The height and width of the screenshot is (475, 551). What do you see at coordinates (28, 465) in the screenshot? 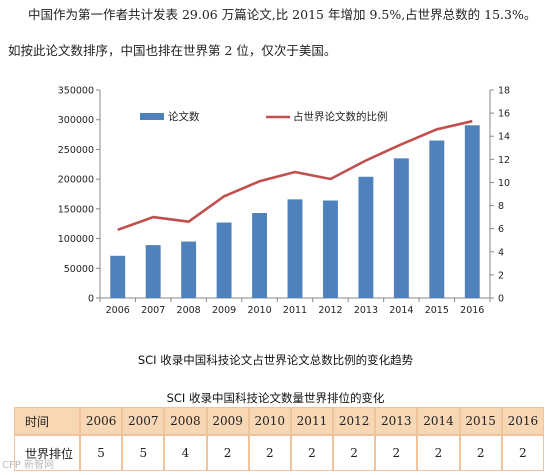
I see `watermark: CFP 新智网` at bounding box center [28, 465].